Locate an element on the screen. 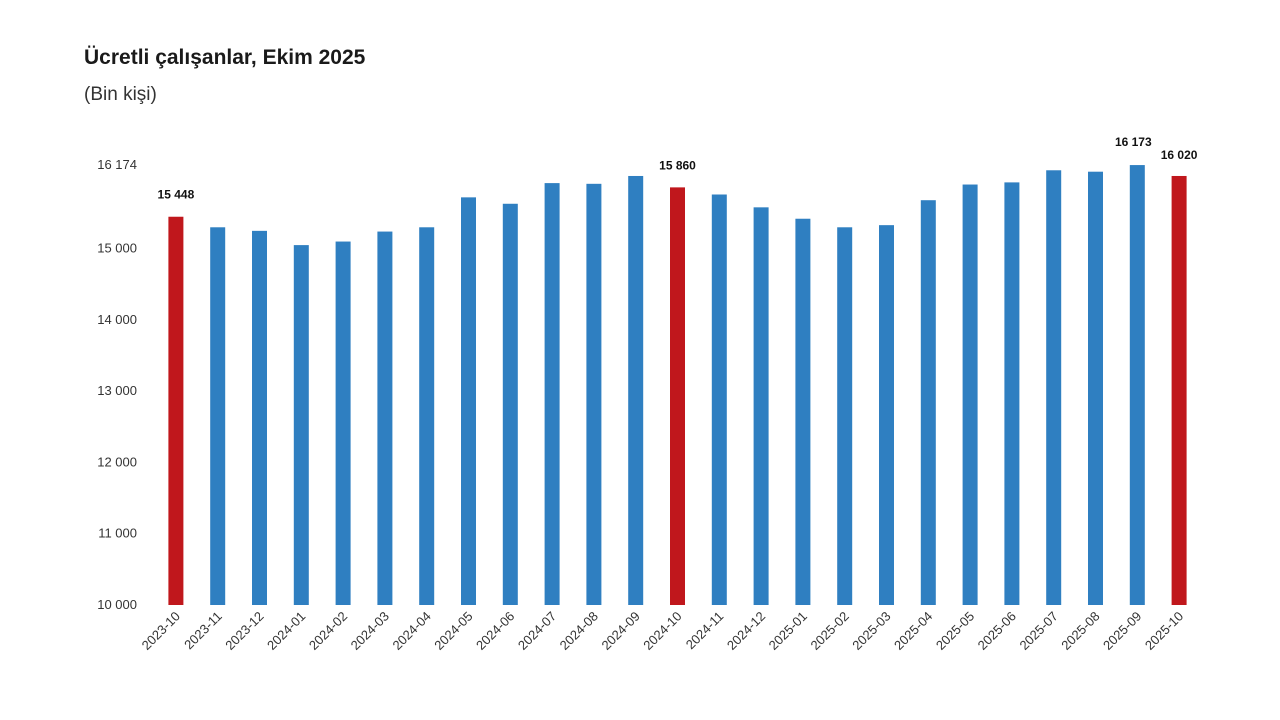 This screenshot has width=1280, height=720. chart-title: Ücretli çalışanlar, Ekim 2025 is located at coordinates (225, 57).